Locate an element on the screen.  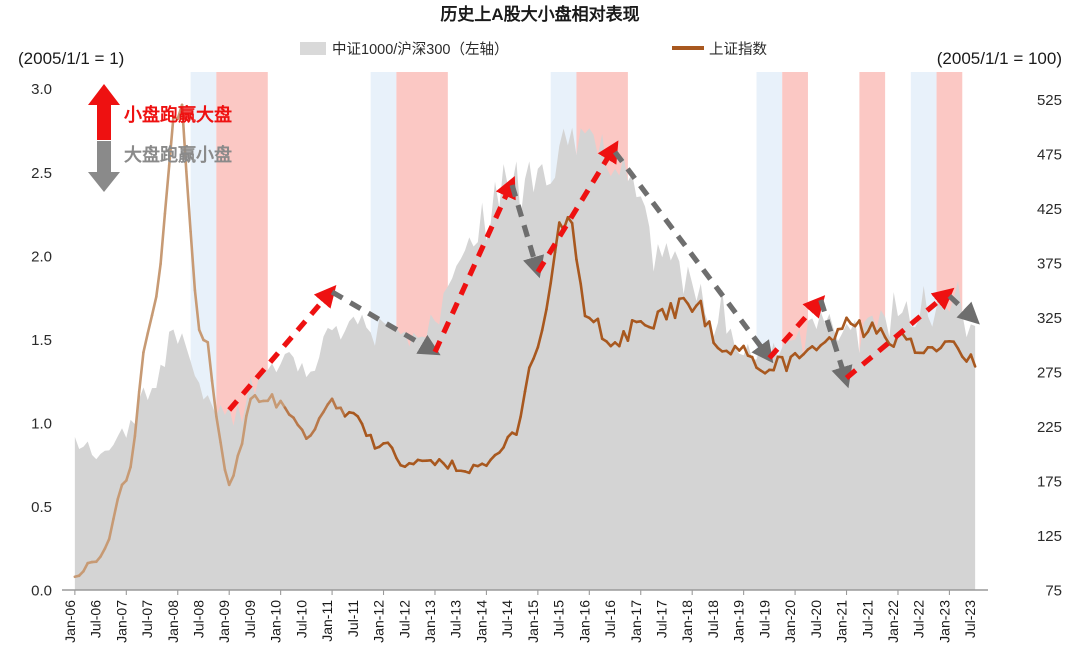
y-right-tick-label: 525 is located at coordinates (1049, 100).